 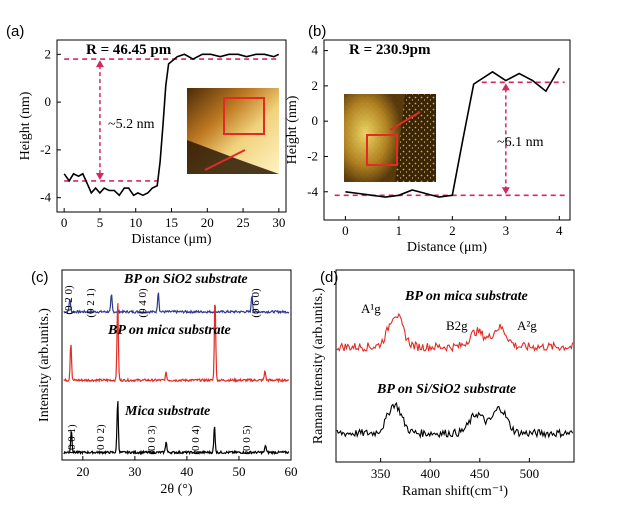 I want to click on x-tick-label: 40, so click(x=186, y=471).